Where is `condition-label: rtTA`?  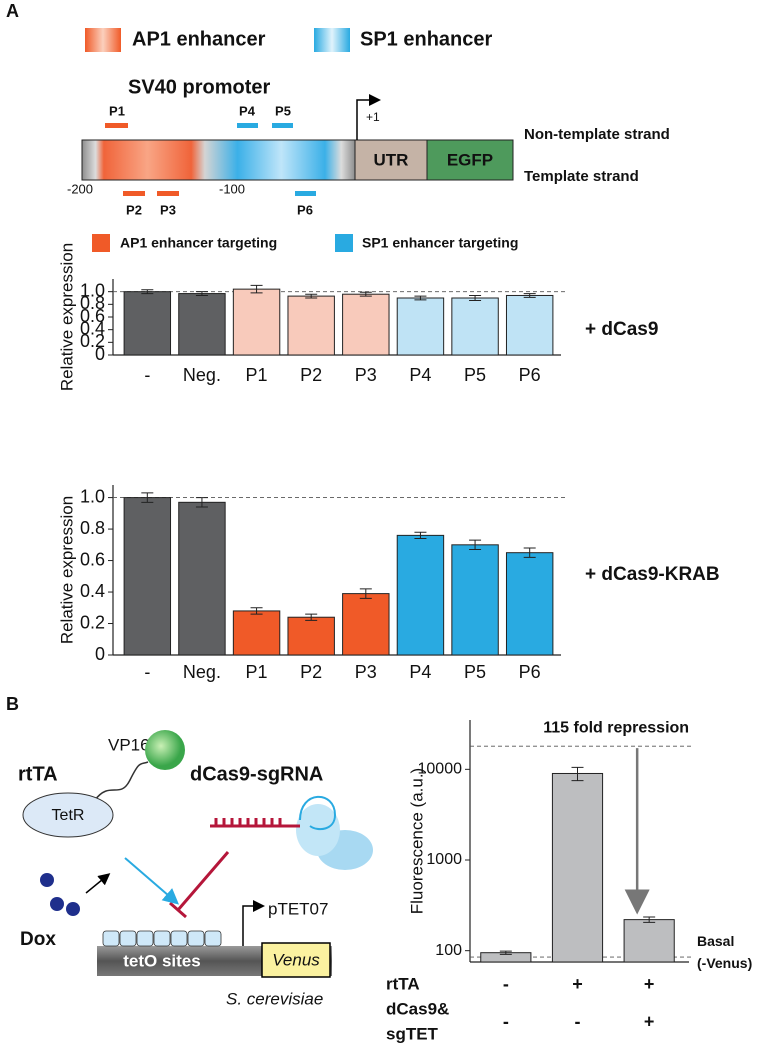 condition-label: rtTA is located at coordinates (403, 983).